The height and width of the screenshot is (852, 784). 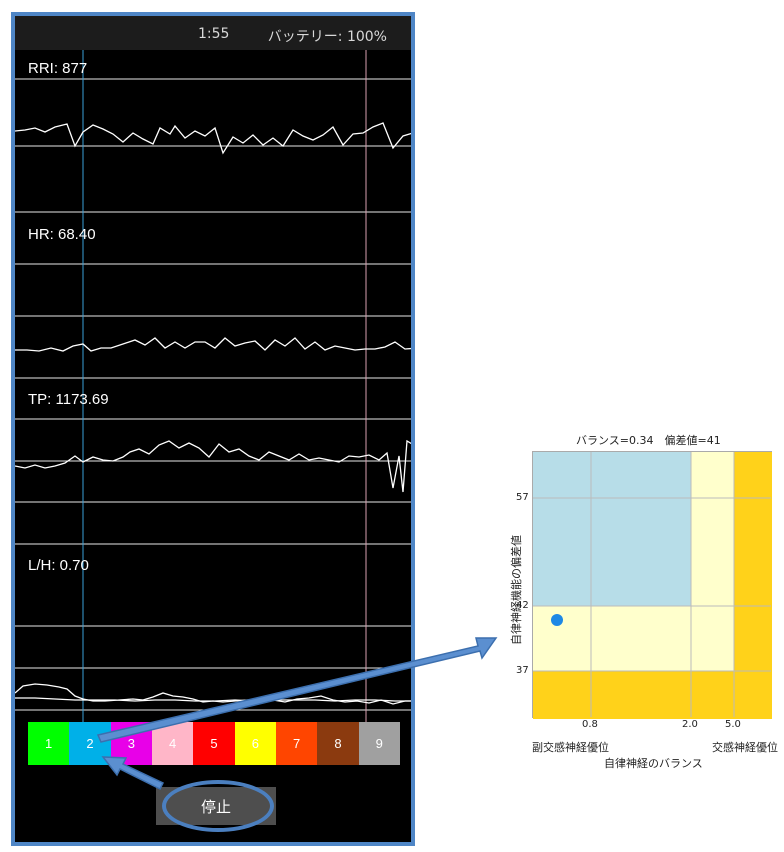 I want to click on color-button-3: 3, so click(x=131, y=743).